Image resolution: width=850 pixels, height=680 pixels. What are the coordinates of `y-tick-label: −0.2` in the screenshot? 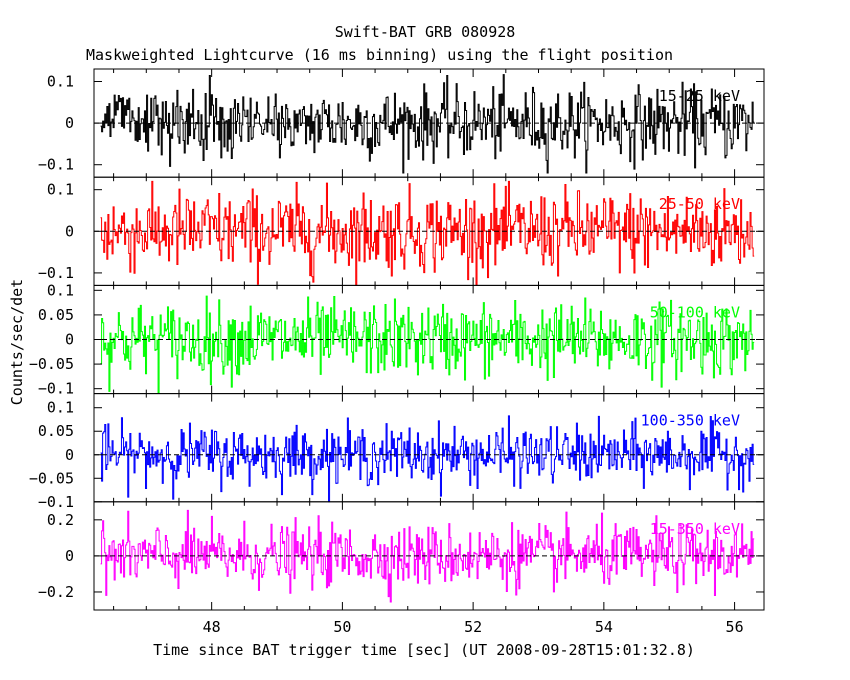 It's located at (56, 592).